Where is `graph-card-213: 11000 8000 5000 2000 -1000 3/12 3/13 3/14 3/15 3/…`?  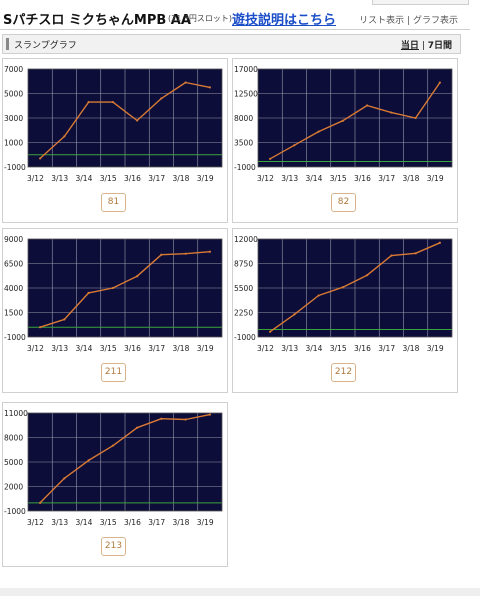
graph-card-213: 11000 8000 5000 2000 -1000 3/12 3/13 3/14 3/15 3/… is located at coordinates (115, 484).